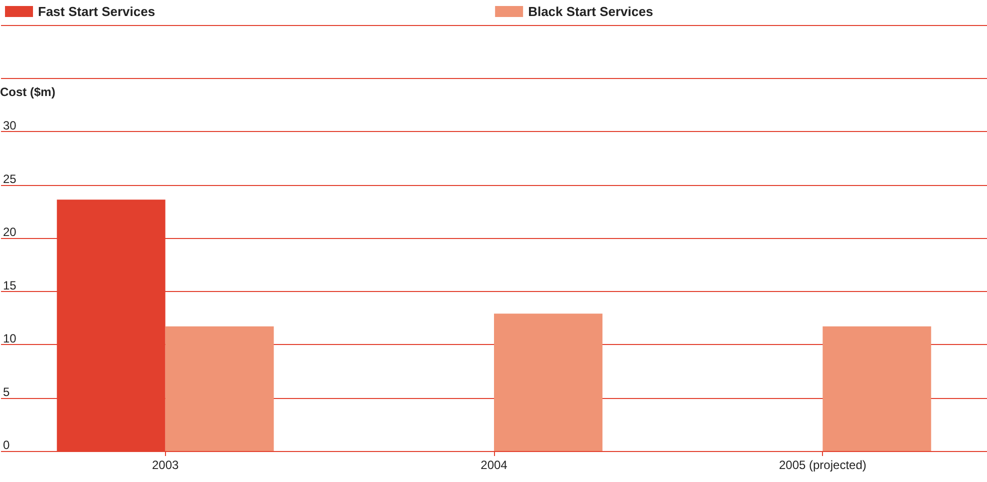 The width and height of the screenshot is (987, 482). What do you see at coordinates (10, 125) in the screenshot?
I see `y-tick-label: 30` at bounding box center [10, 125].